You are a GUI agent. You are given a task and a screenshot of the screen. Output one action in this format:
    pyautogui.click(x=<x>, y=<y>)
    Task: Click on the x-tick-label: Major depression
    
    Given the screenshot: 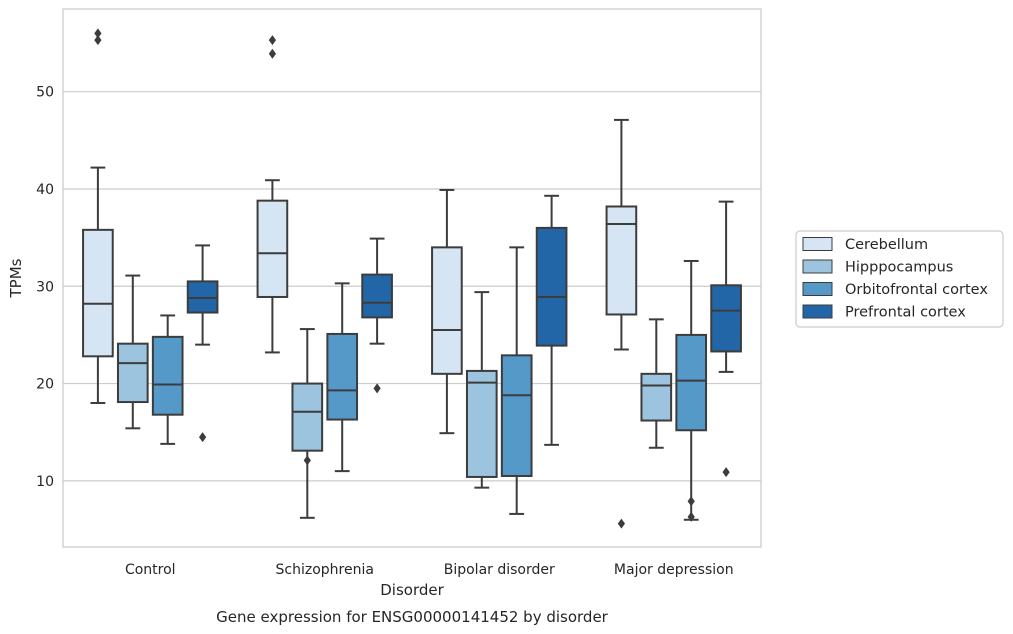 What is the action you would take?
    pyautogui.click(x=674, y=570)
    